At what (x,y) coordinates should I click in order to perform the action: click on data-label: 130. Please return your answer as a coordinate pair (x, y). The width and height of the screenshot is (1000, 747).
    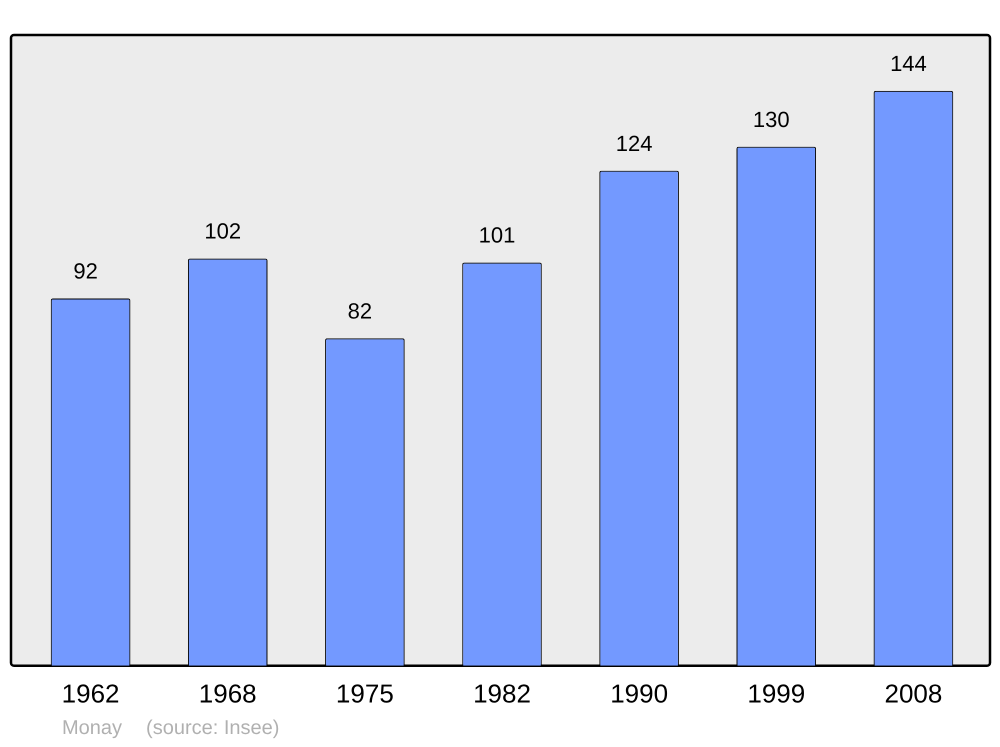
    Looking at the image, I should click on (771, 119).